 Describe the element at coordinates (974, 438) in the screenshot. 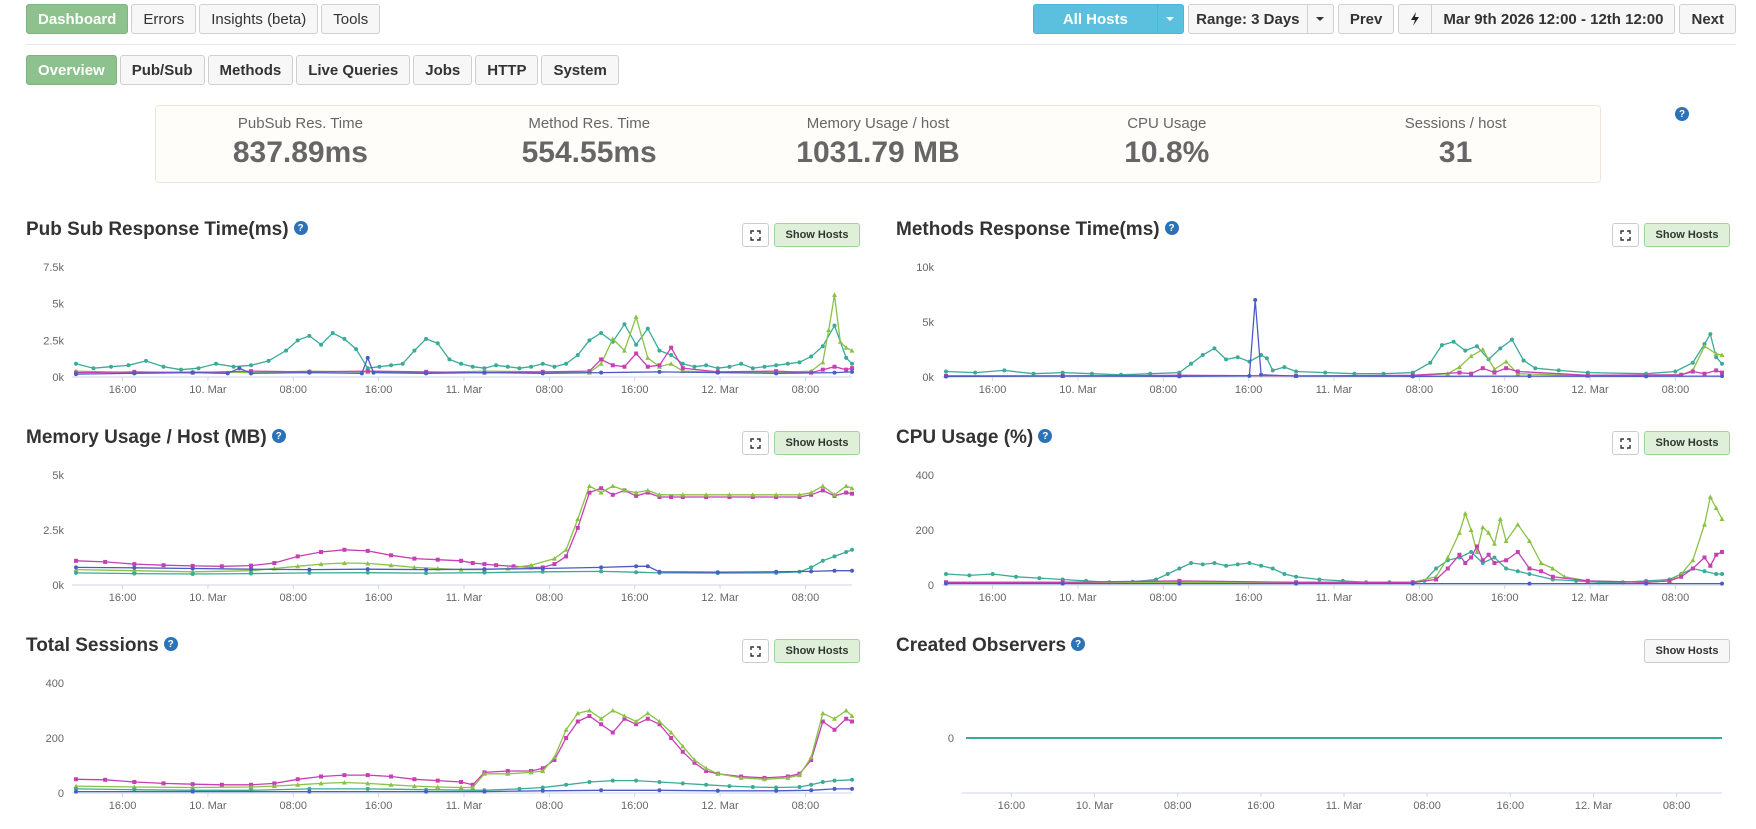

I see `panel-title: CPU Usage (%)?` at that location.